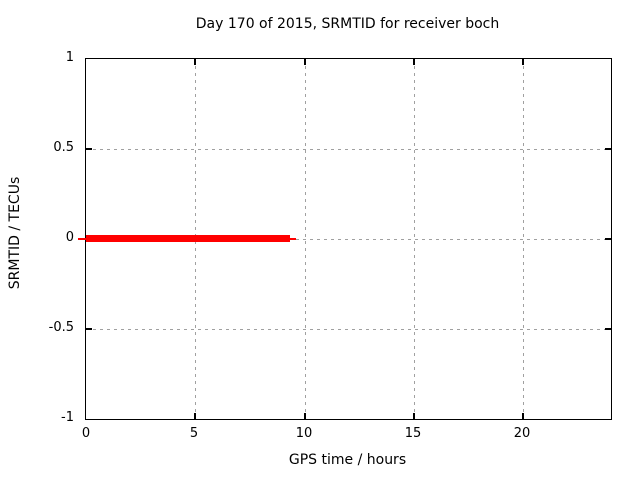 This screenshot has width=640, height=480. I want to click on series-red-line, so click(188, 238).